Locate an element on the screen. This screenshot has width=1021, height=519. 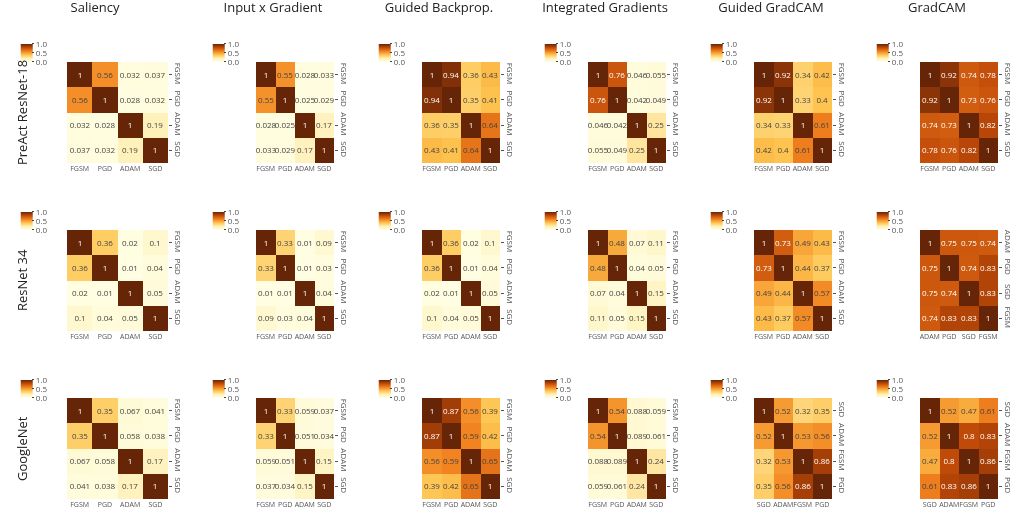
data-label: 0.87 is located at coordinates (451, 410).